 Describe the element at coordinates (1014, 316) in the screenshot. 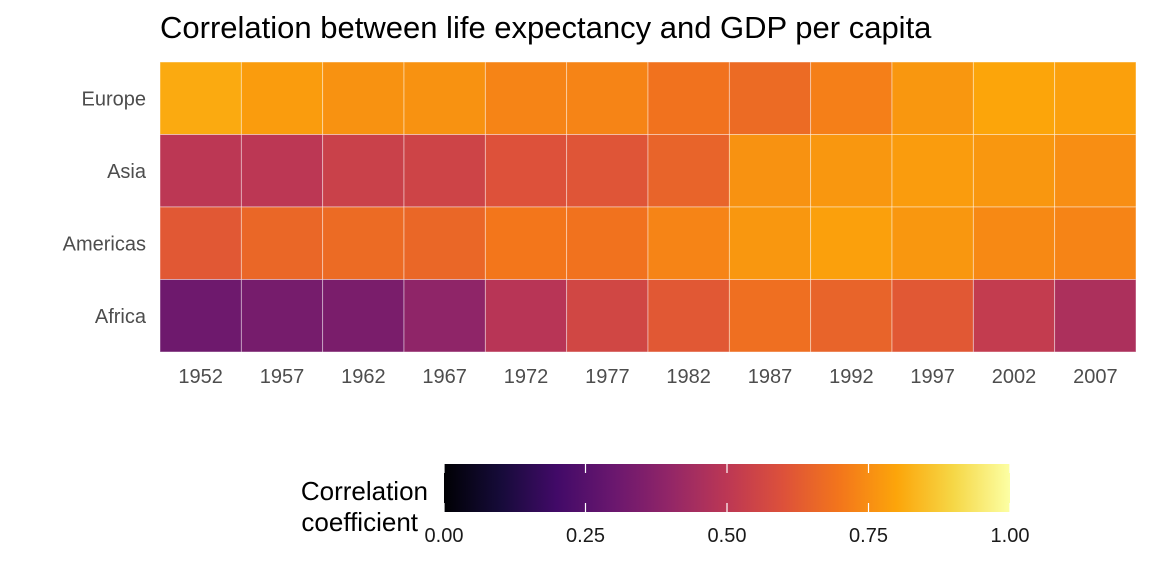

I see `heatmap-cell-africa-2002` at that location.